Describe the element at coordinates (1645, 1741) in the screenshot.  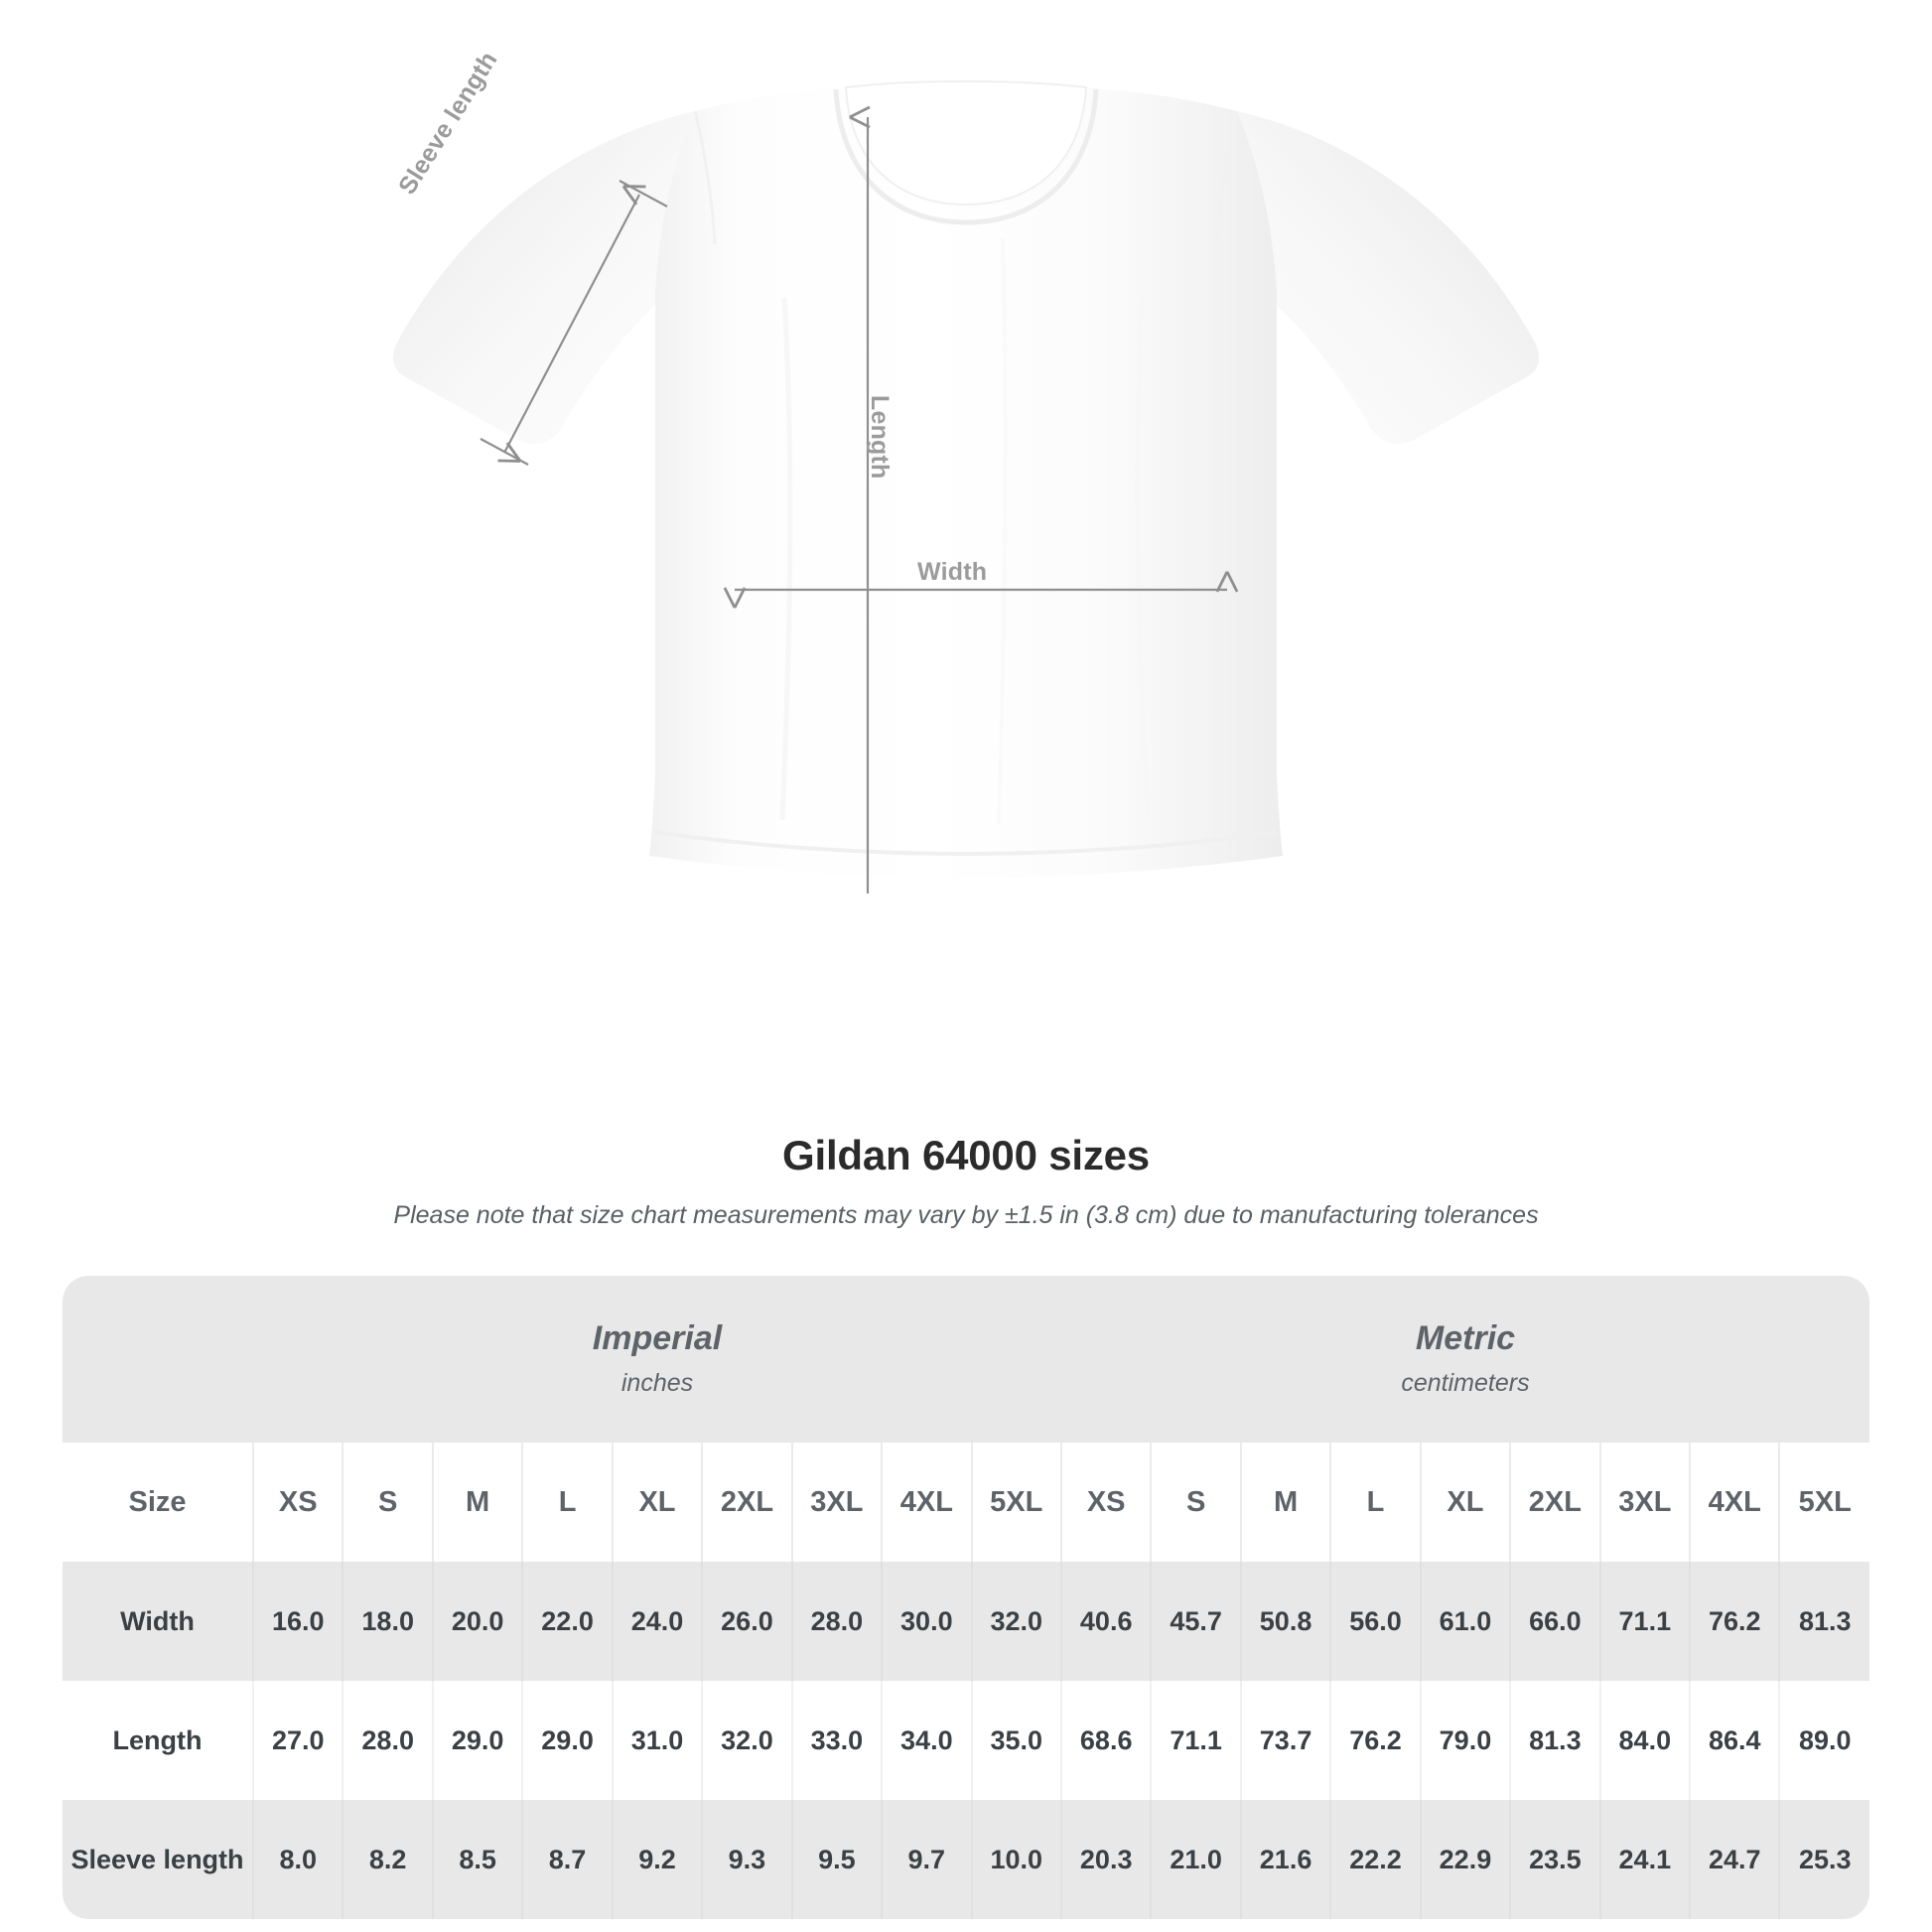
I see `cell-length-metric-3xl: 84.0` at that location.